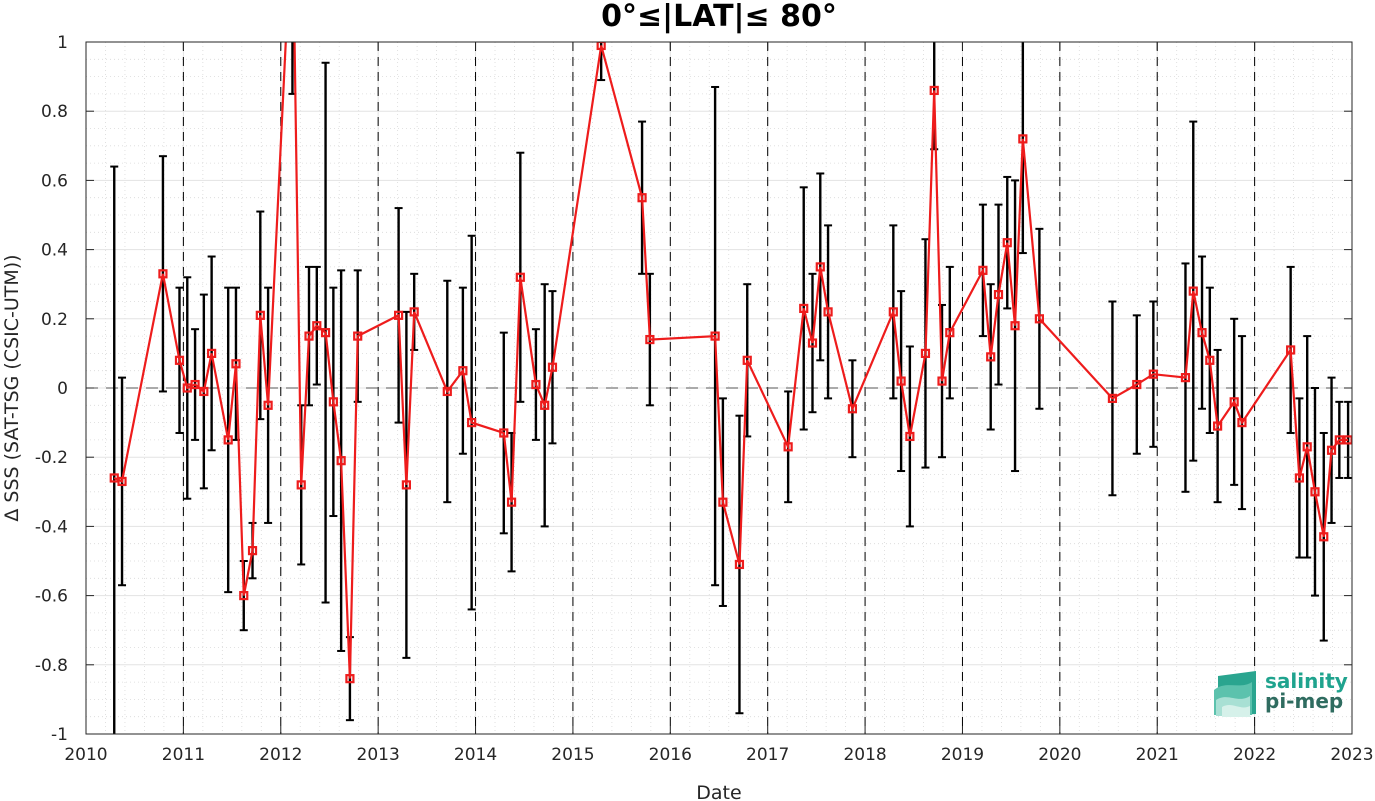  Describe the element at coordinates (378, 755) in the screenshot. I see `x-tick-label: 2013` at that location.